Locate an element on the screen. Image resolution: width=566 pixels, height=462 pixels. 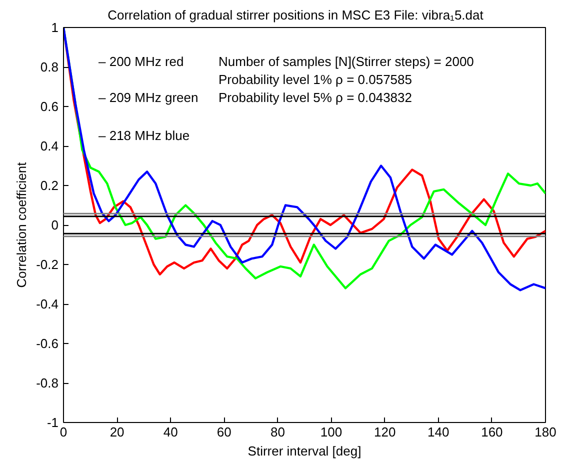
x-tick-label: 80 is located at coordinates (277, 432).